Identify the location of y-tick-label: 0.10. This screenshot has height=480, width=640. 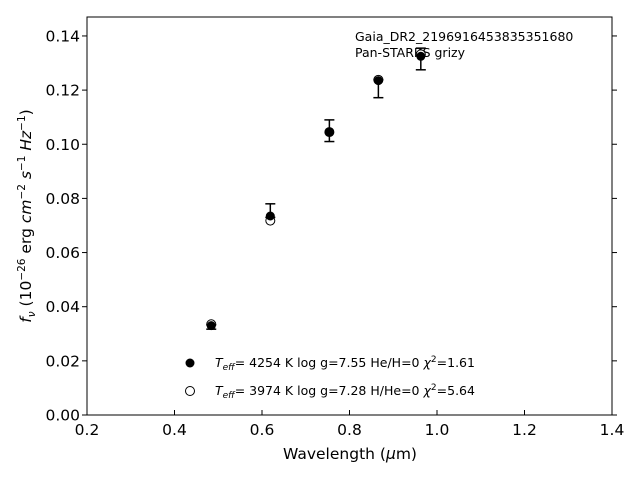
(62, 145).